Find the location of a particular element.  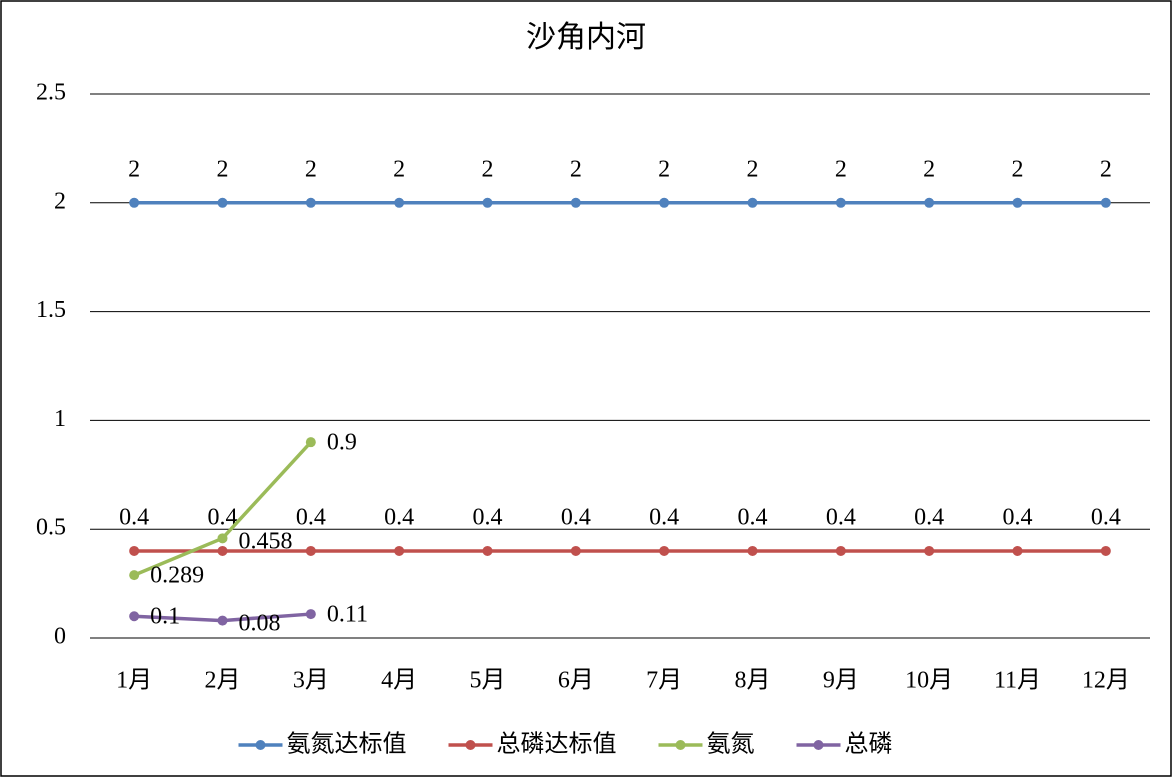

x-tick-label: 8月 is located at coordinates (753, 681).